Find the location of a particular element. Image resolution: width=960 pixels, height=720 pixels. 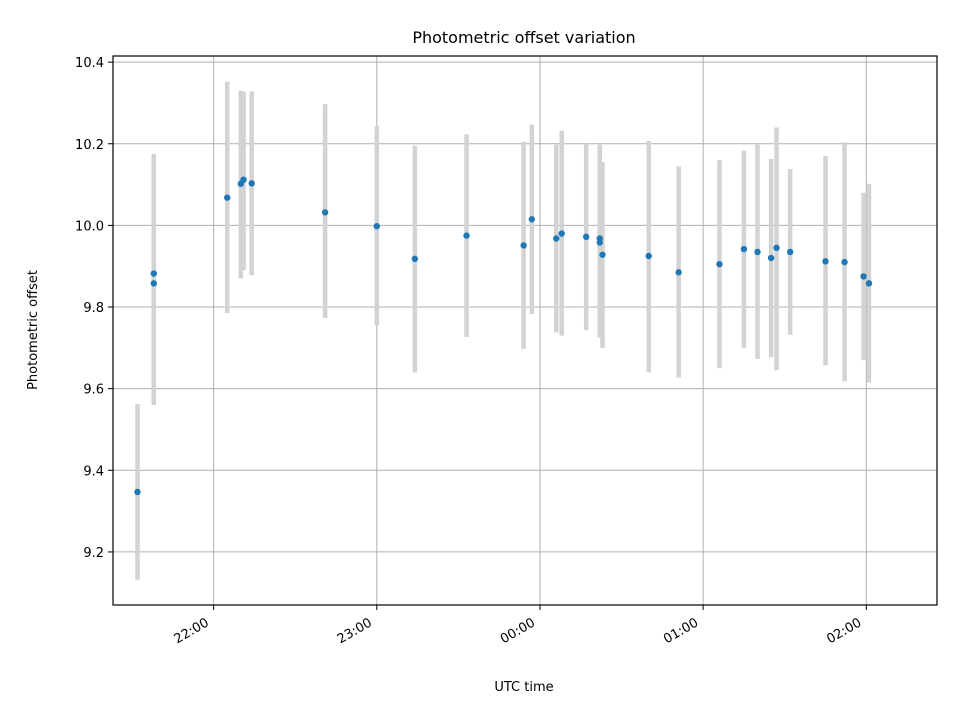

y-tick-label: 9.4 is located at coordinates (93, 471).